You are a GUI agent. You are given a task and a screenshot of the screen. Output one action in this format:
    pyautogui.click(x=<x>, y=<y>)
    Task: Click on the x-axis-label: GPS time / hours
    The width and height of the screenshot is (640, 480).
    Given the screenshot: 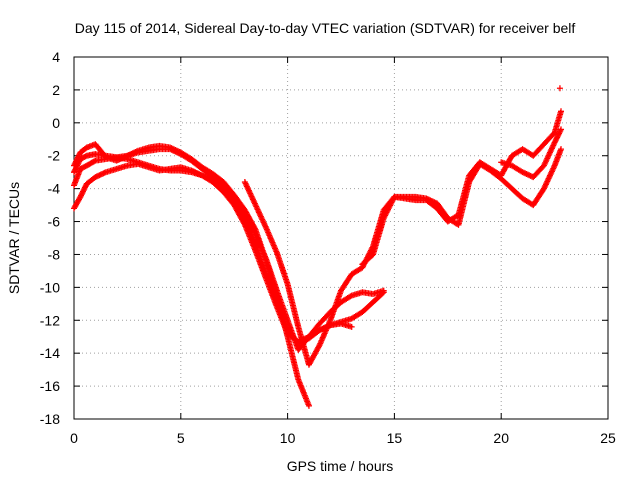 What is the action you would take?
    pyautogui.click(x=340, y=466)
    